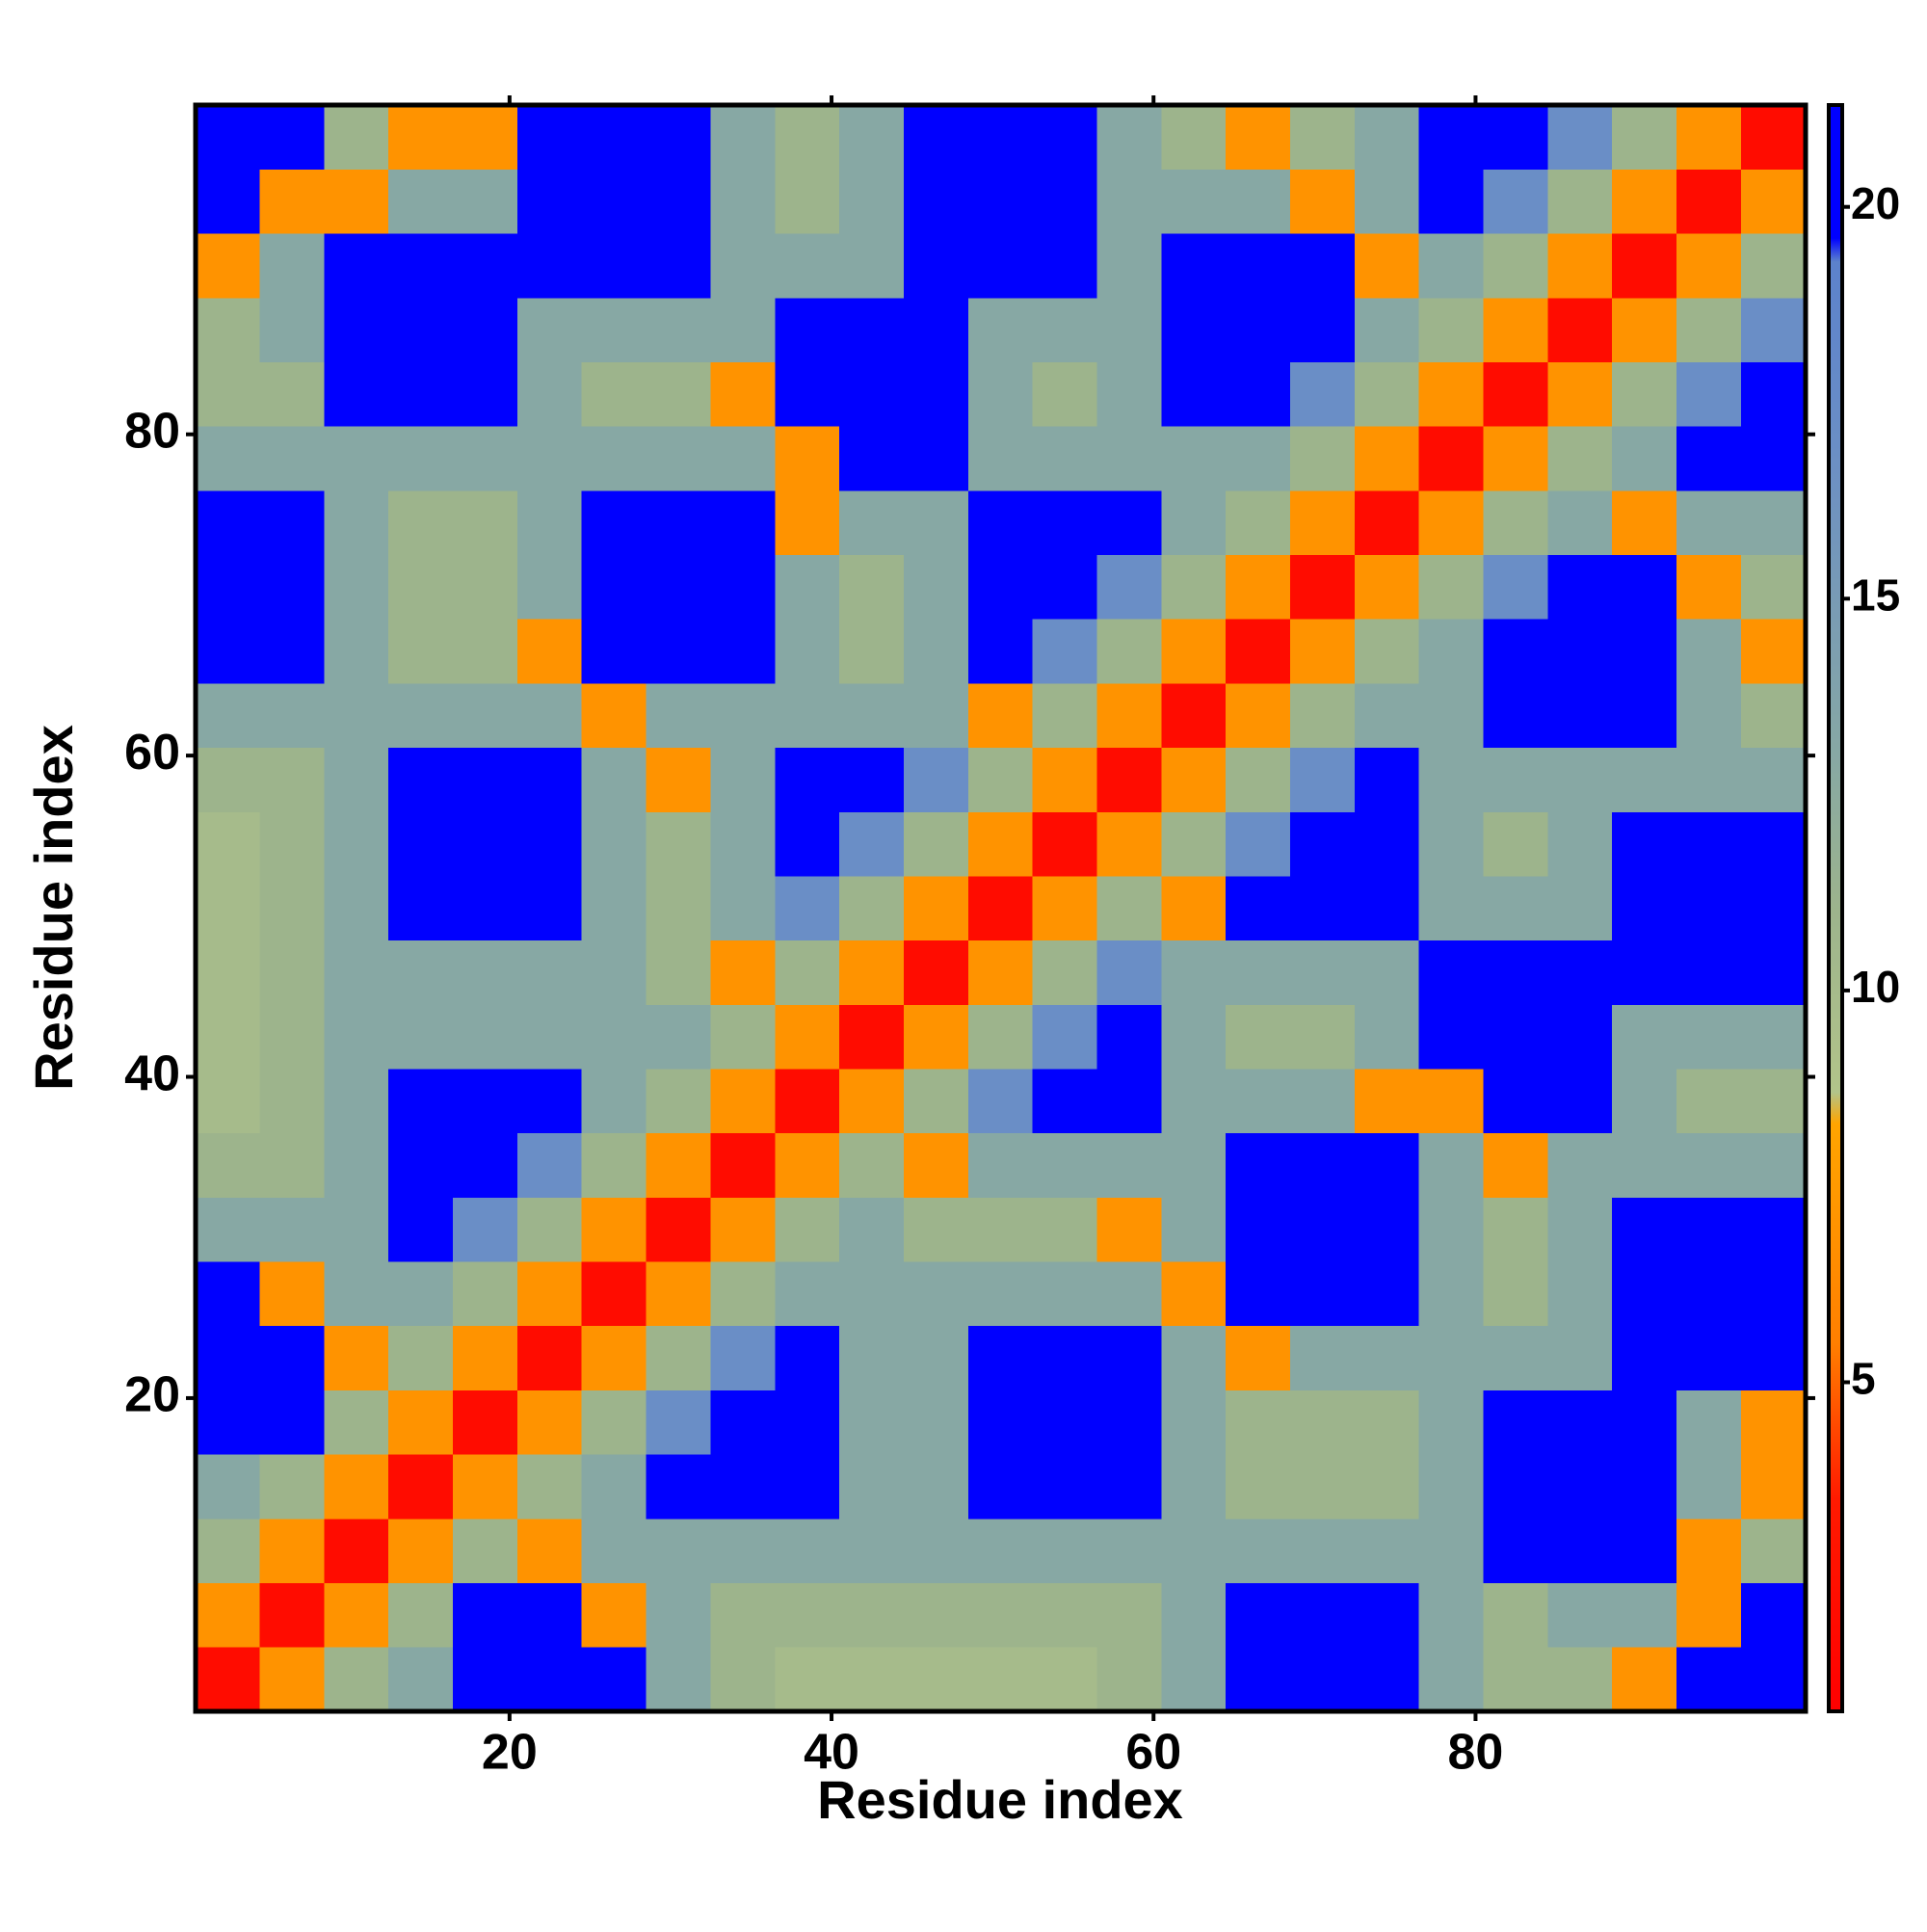 The height and width of the screenshot is (1932, 1927). What do you see at coordinates (152, 1073) in the screenshot?
I see `y-tick-label: 40` at bounding box center [152, 1073].